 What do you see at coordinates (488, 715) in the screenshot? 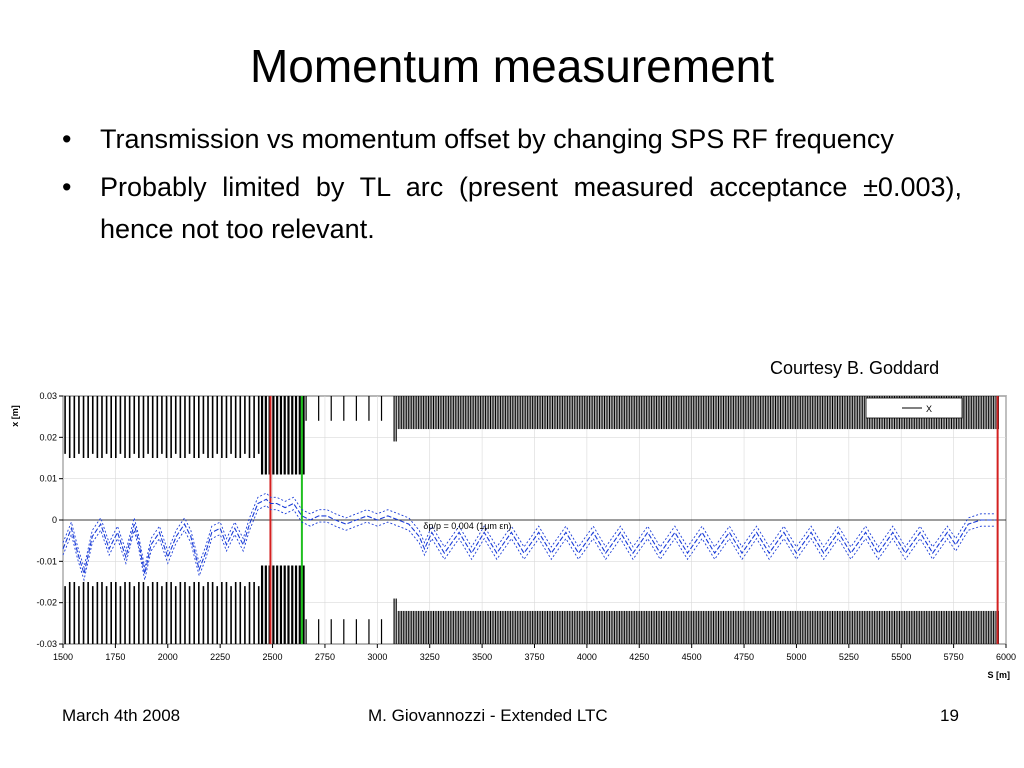
I see `footer-author: M. Giovannozzi - Extended LTC` at bounding box center [488, 715].